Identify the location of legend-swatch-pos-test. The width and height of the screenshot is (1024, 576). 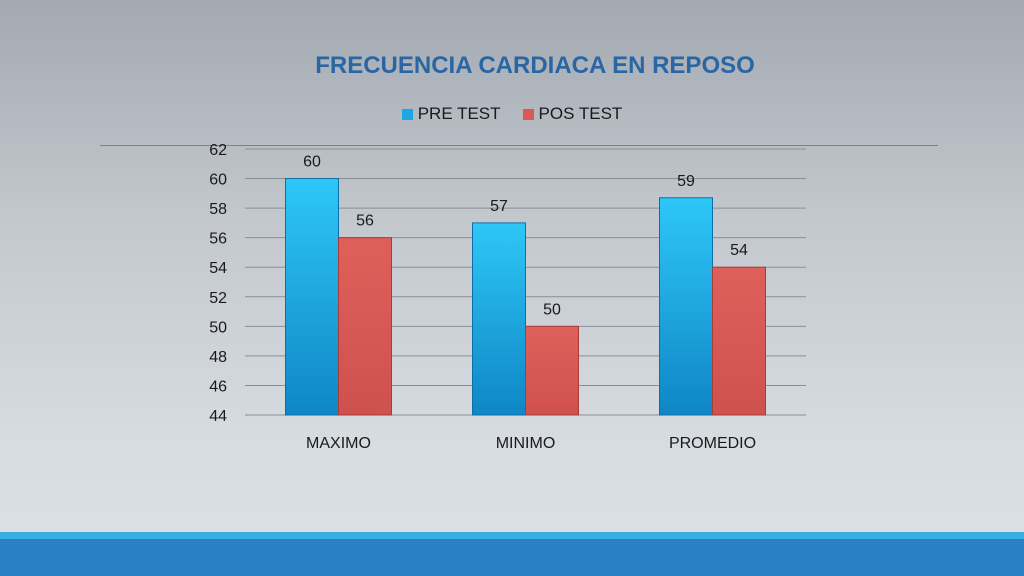
(528, 114).